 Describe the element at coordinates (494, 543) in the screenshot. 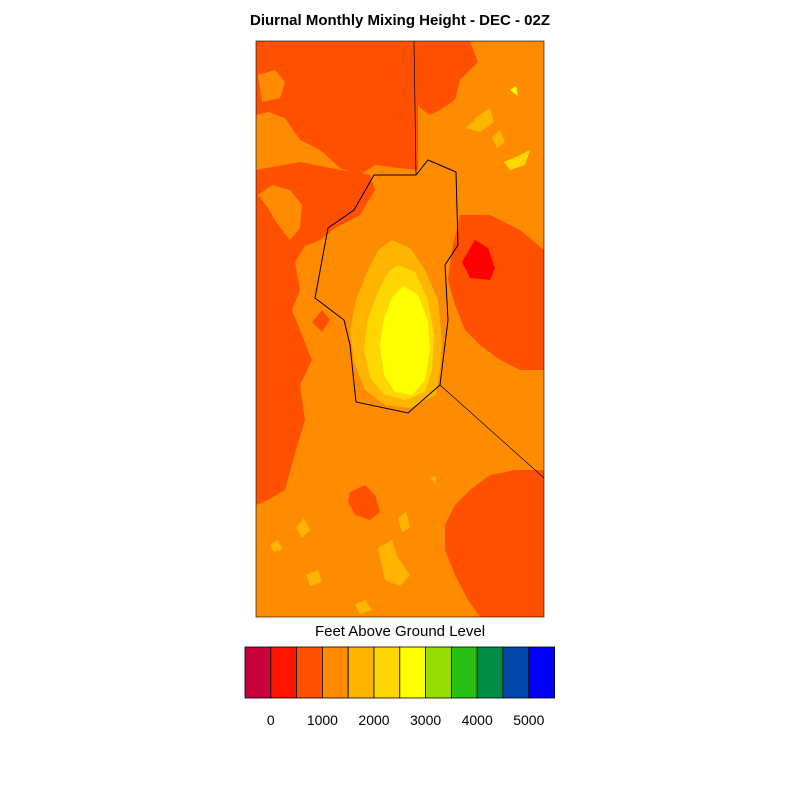

I see `contour-redorange-bottom-right` at that location.